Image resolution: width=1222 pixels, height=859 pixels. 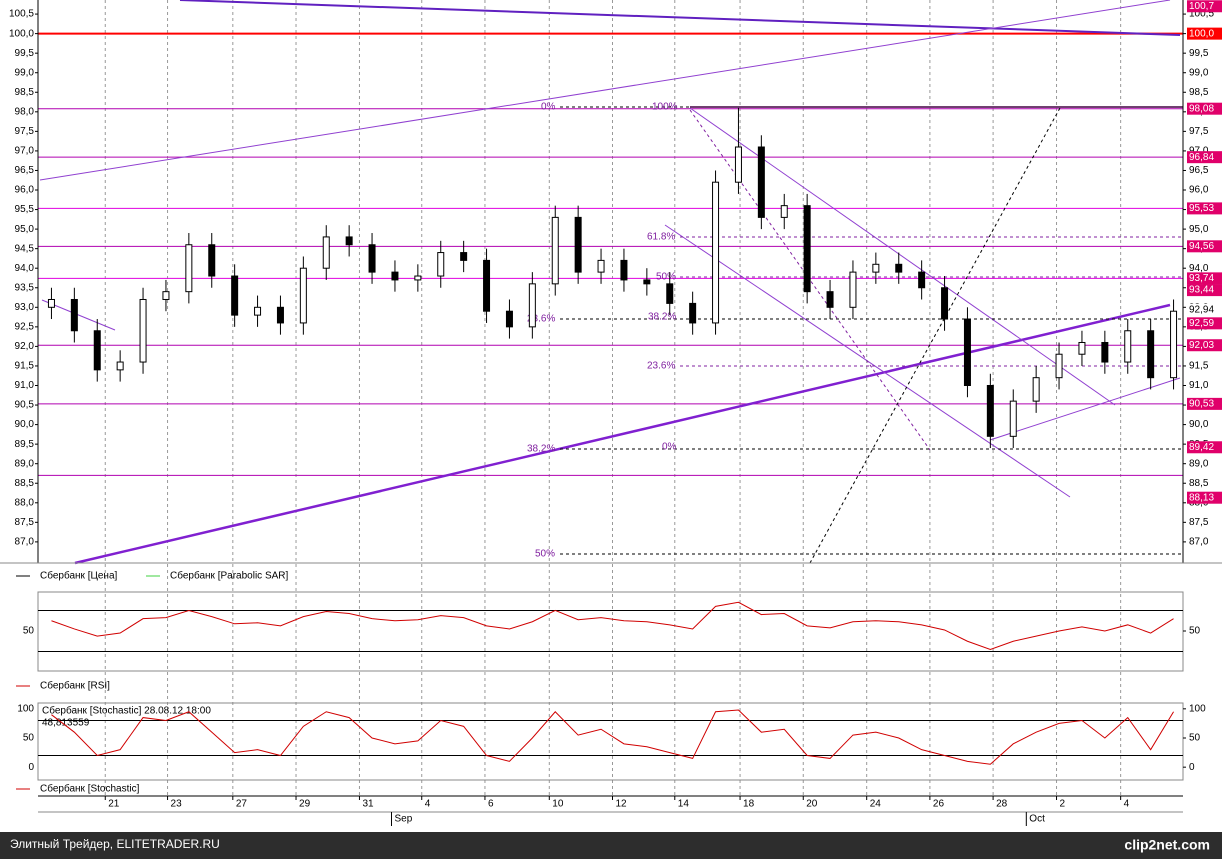 I want to click on fib-label: 23.6%, so click(x=541, y=319).